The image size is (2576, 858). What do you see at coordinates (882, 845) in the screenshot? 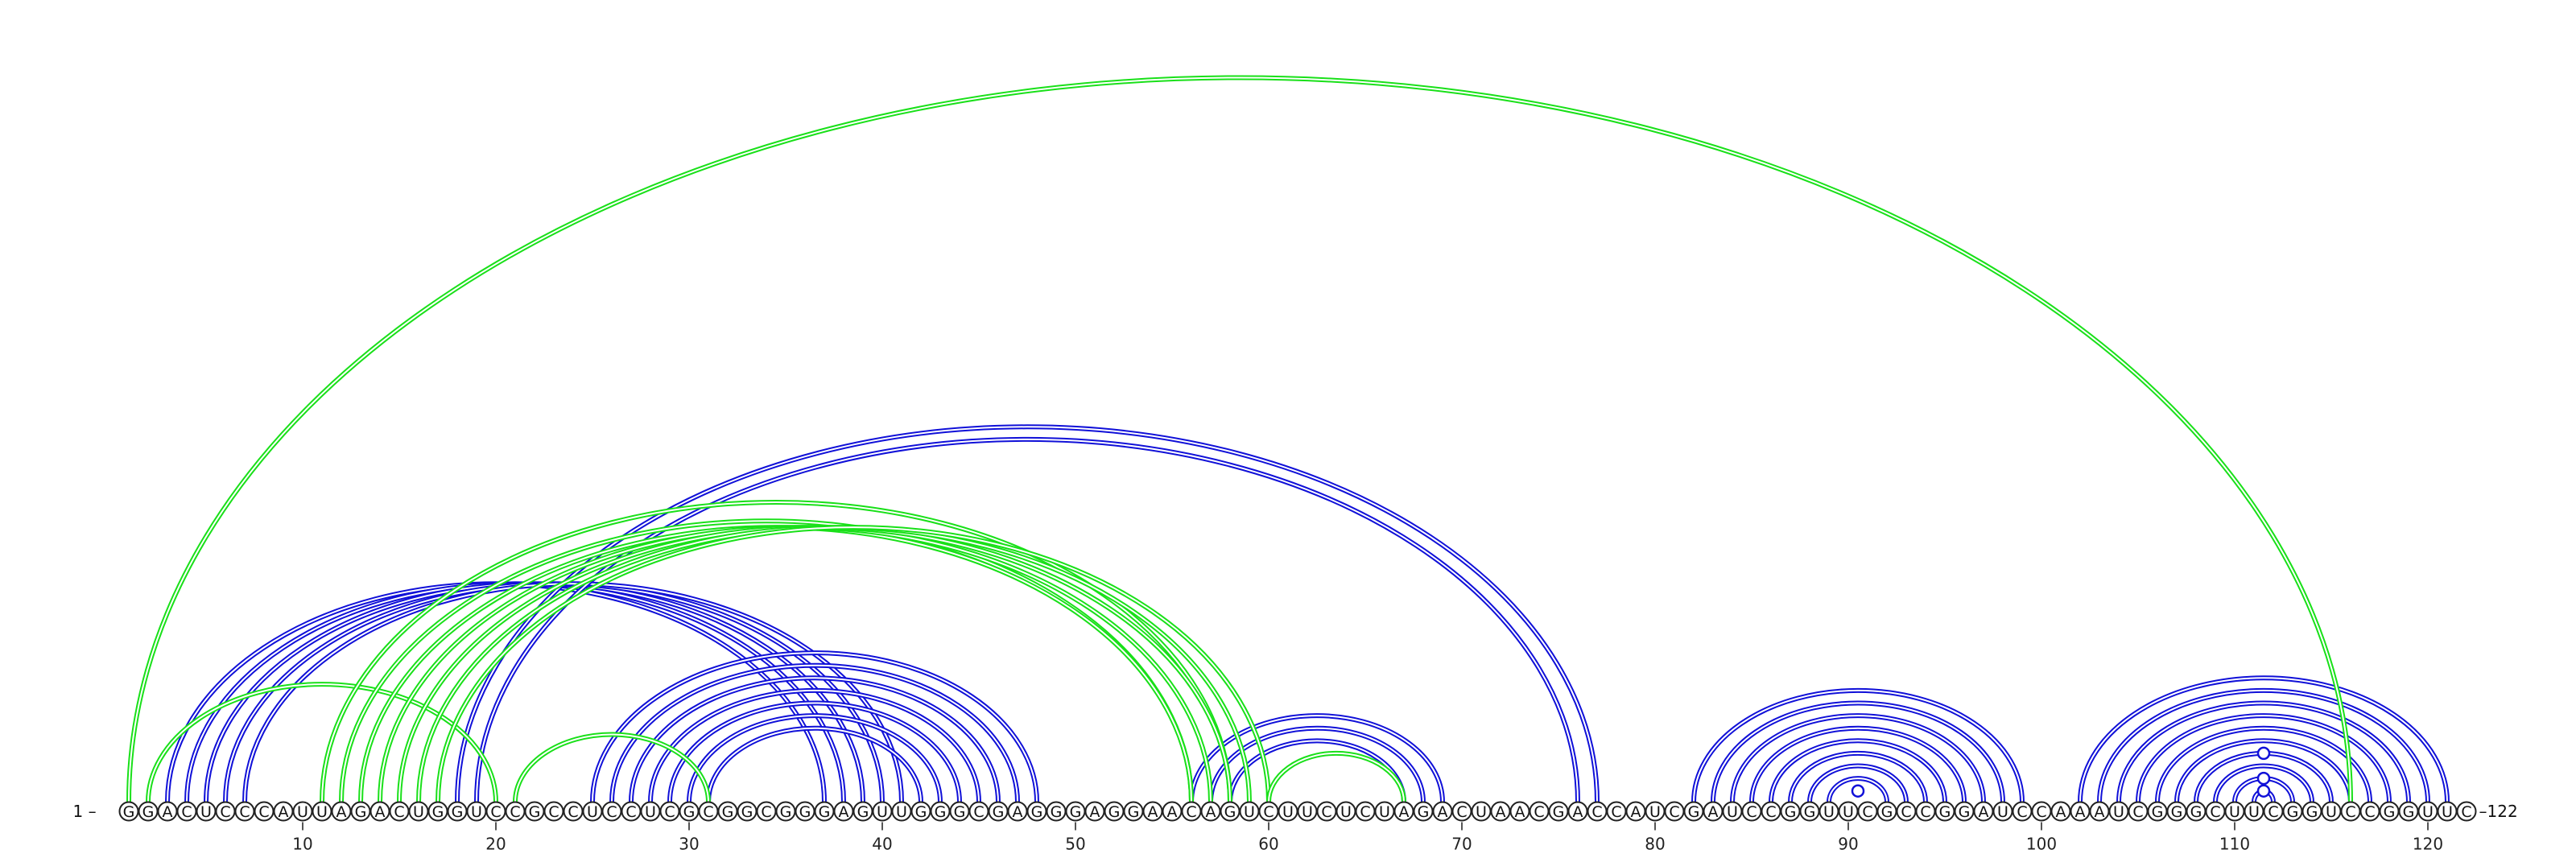
I see `tick-label: 40` at bounding box center [882, 845].